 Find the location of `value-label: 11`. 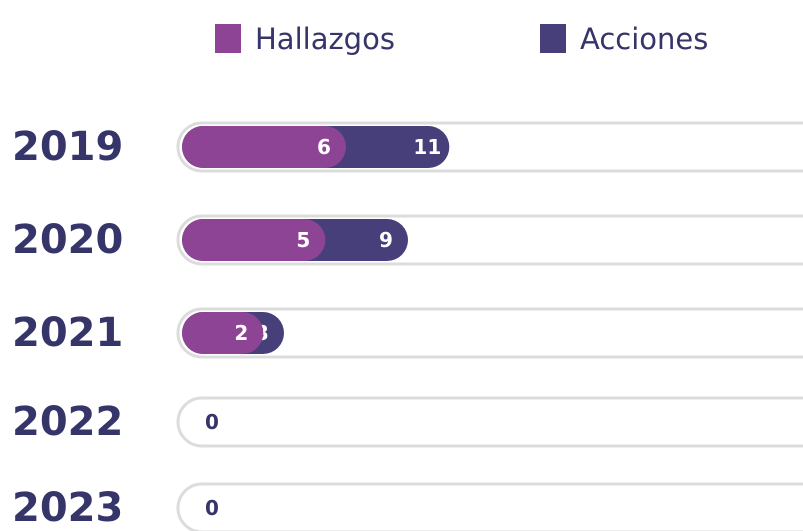

value-label: 11 is located at coordinates (427, 147).